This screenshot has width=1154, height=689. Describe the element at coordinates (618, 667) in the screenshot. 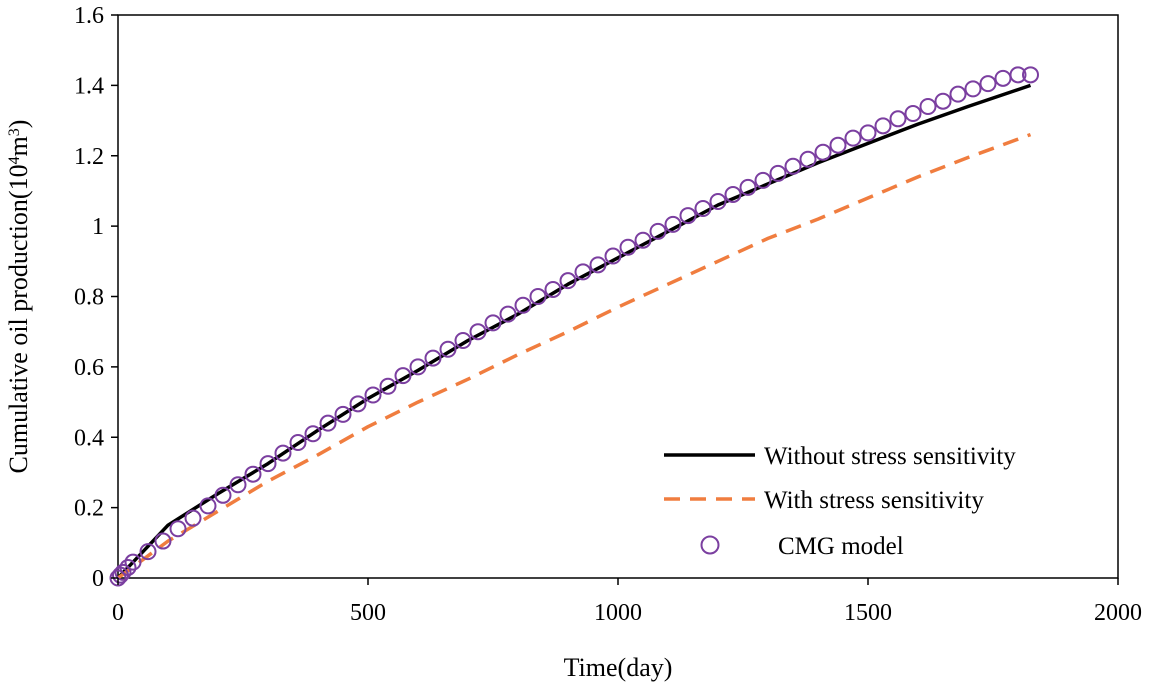

I see `x-axis-title: Time(day)` at that location.